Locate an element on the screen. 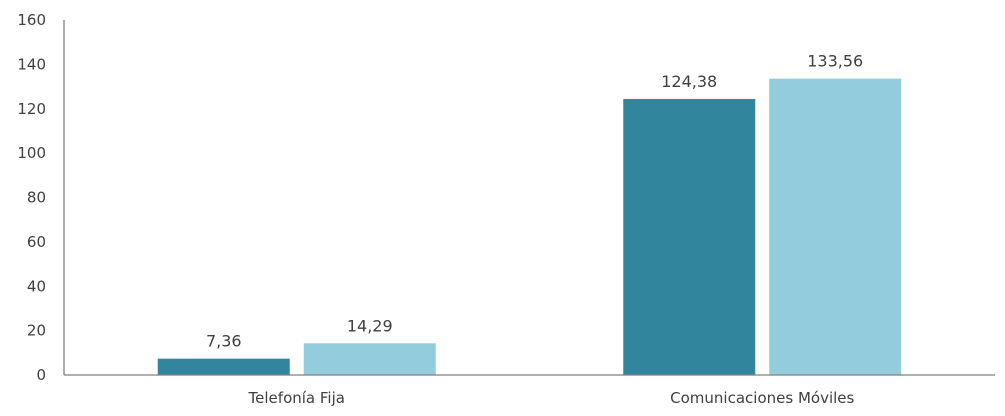 This screenshot has width=1005, height=416. y-tick-label: 140 is located at coordinates (31, 64).